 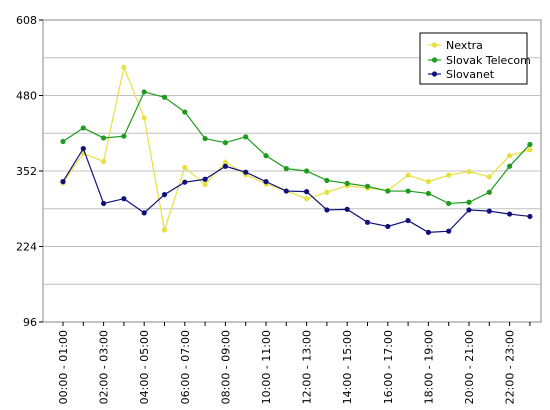 What do you see at coordinates (26, 96) in the screenshot?
I see `y-tick-label: 480` at bounding box center [26, 96].